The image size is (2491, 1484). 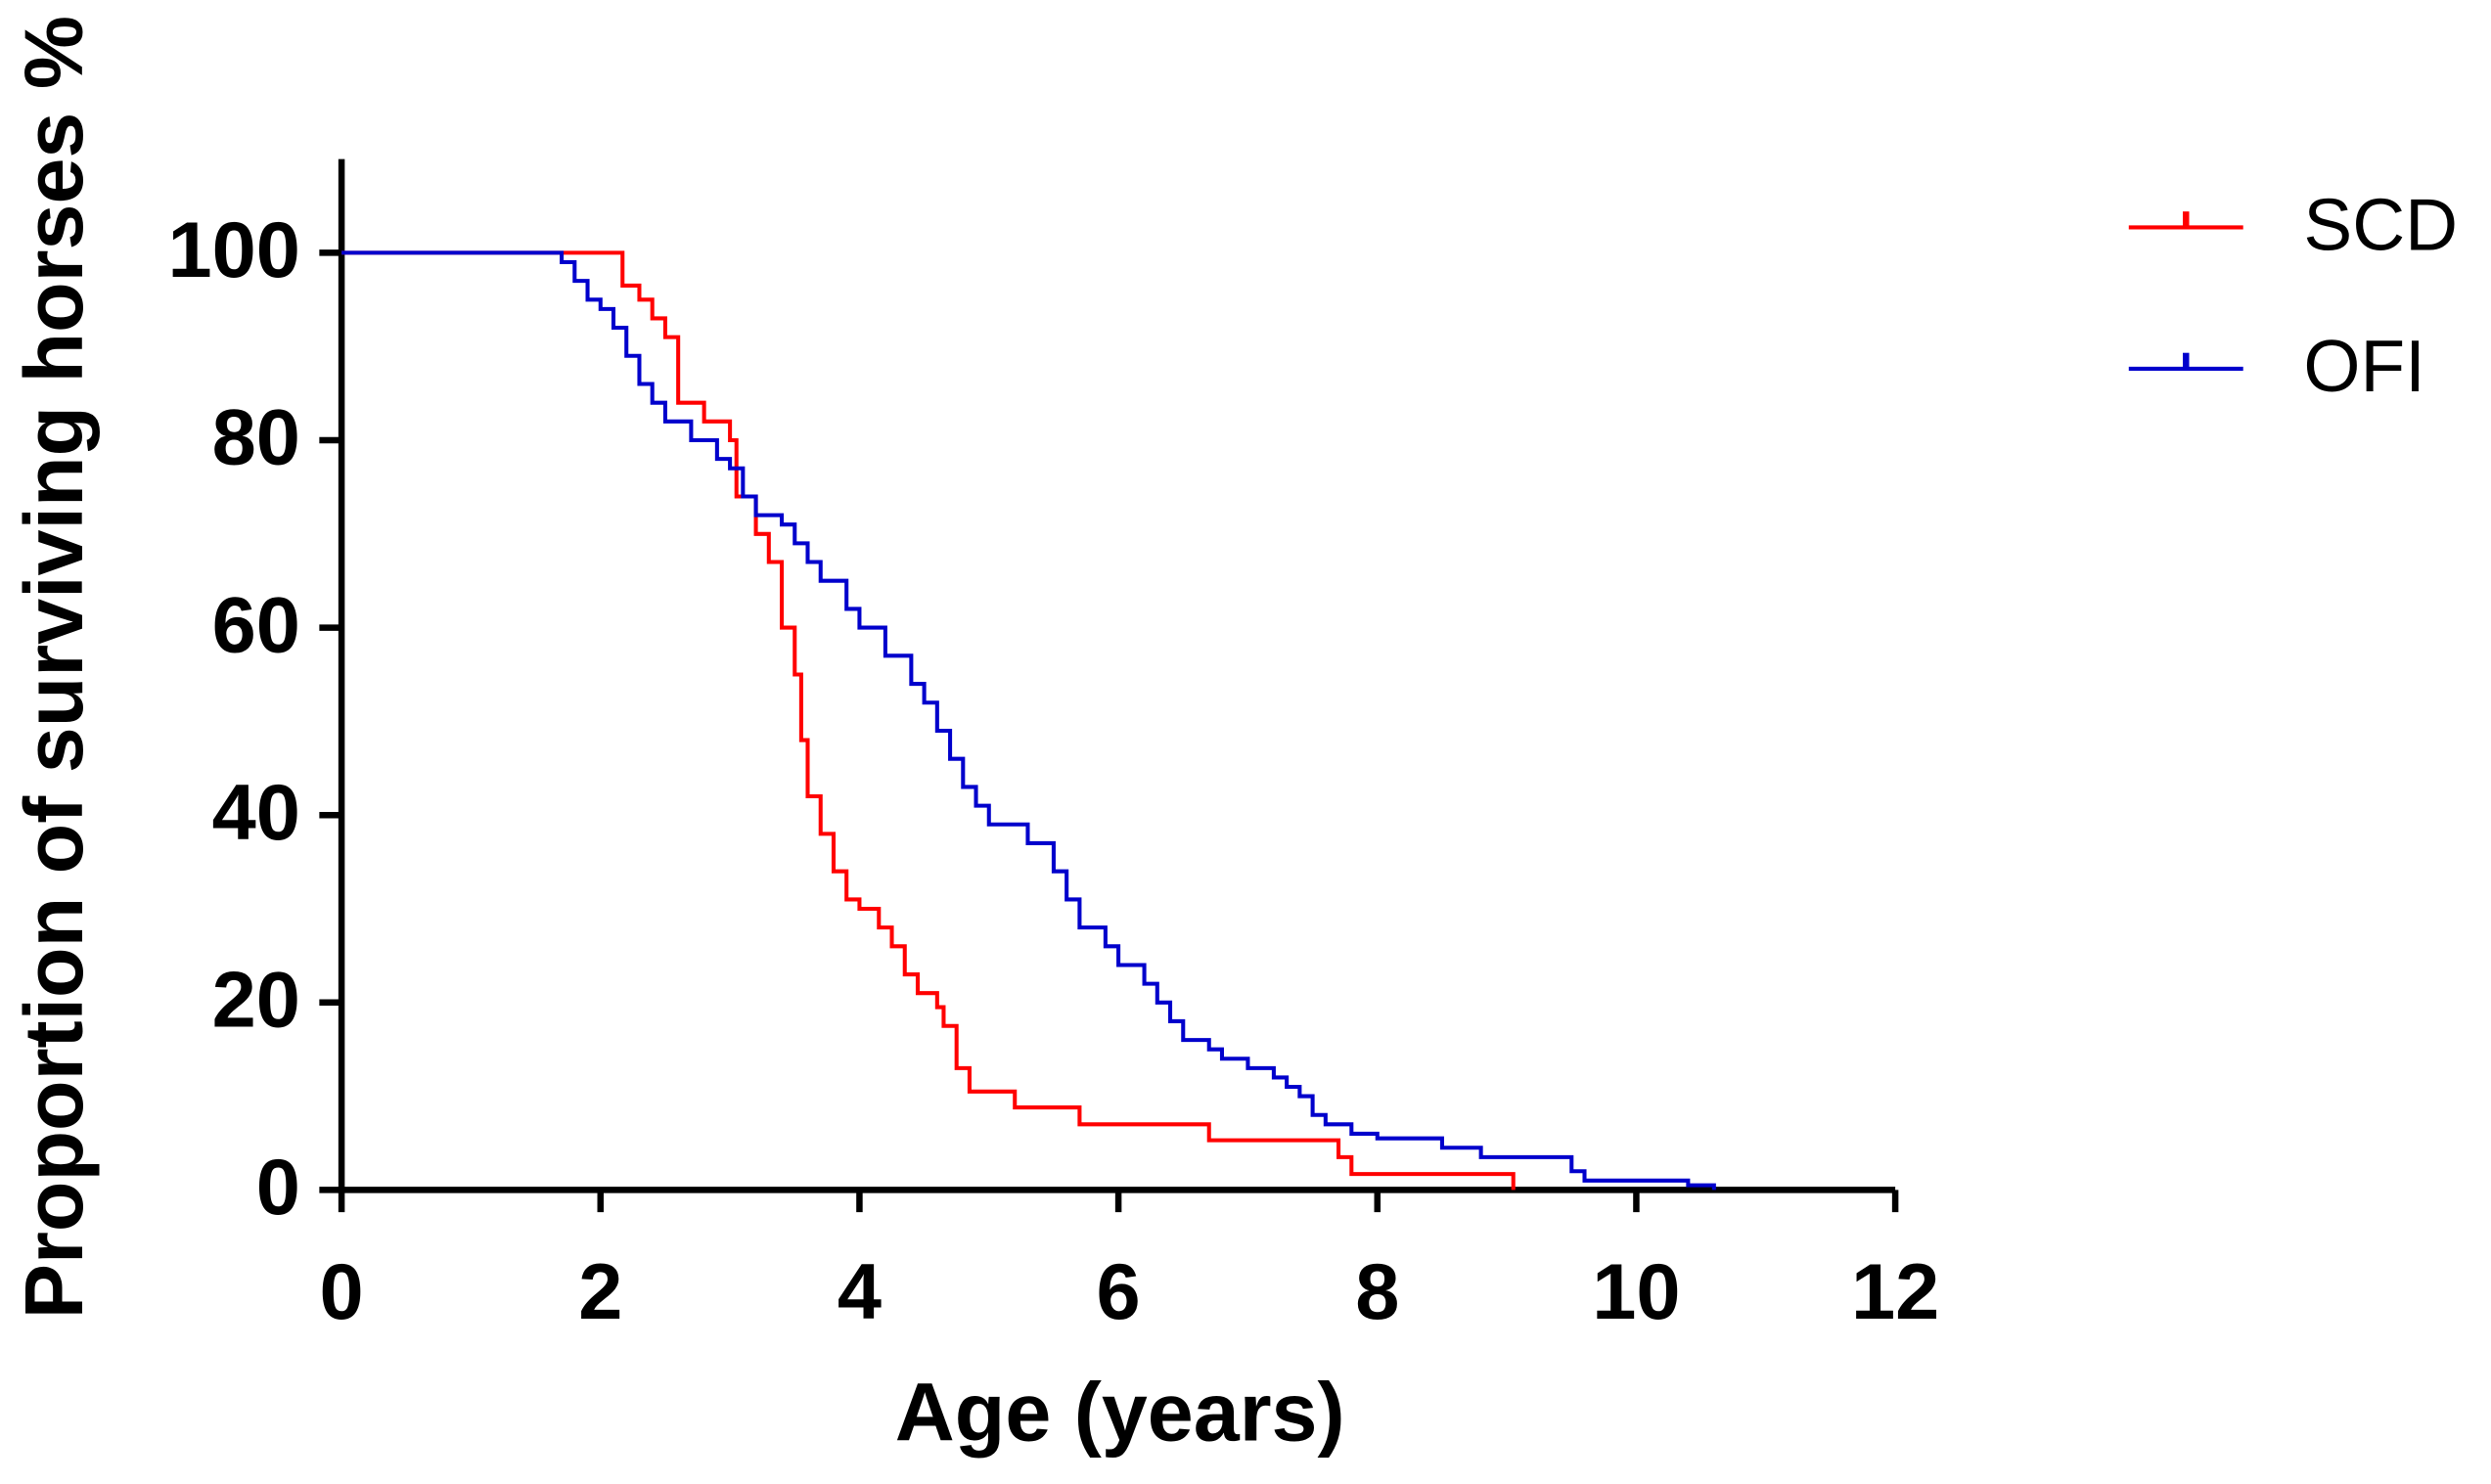 What do you see at coordinates (2363, 366) in the screenshot?
I see `legend-label: OFI` at bounding box center [2363, 366].